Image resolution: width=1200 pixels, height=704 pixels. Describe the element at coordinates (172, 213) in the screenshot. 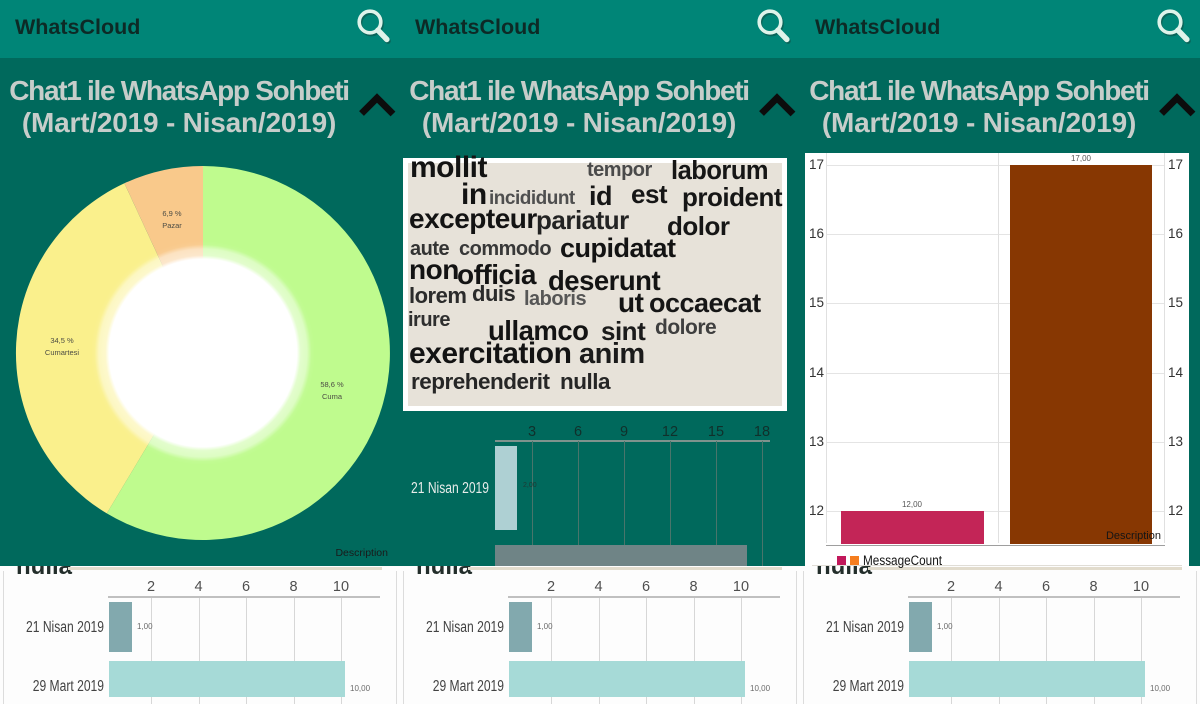

I see `svg-text: 6,9 %` at that location.